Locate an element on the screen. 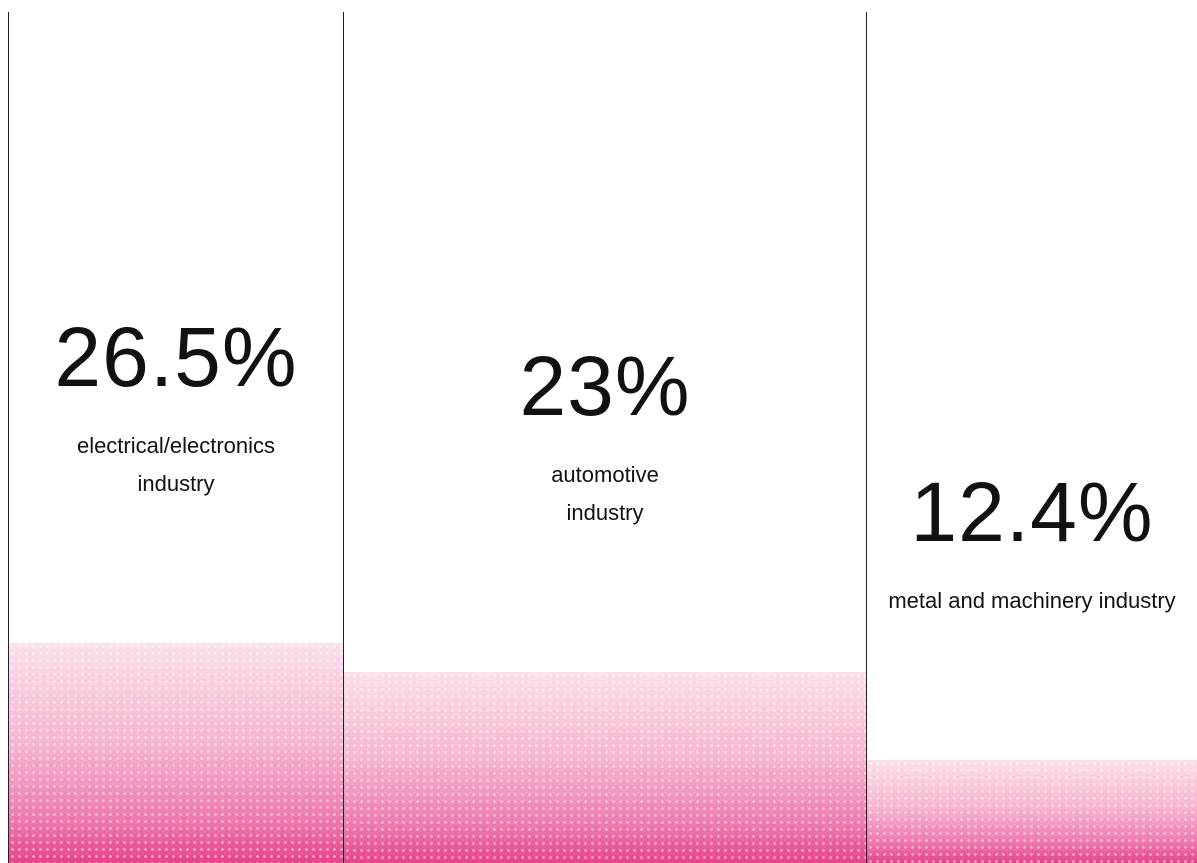  category-label: automotive industry is located at coordinates (605, 494).